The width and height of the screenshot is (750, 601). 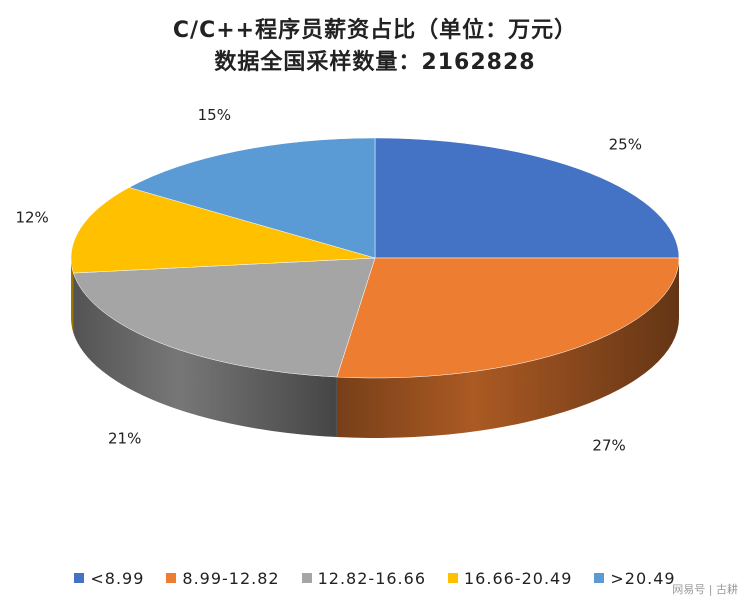 I want to click on legend-label-3: 16.66-20.49, so click(x=518, y=578).